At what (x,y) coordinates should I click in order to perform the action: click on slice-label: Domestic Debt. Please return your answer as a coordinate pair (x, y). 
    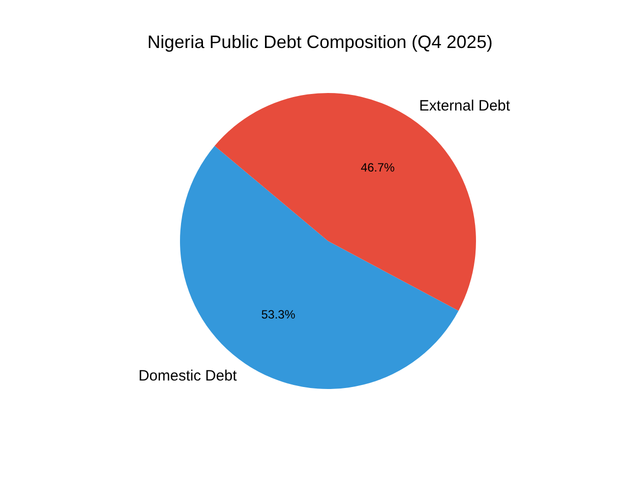
    Looking at the image, I should click on (188, 375).